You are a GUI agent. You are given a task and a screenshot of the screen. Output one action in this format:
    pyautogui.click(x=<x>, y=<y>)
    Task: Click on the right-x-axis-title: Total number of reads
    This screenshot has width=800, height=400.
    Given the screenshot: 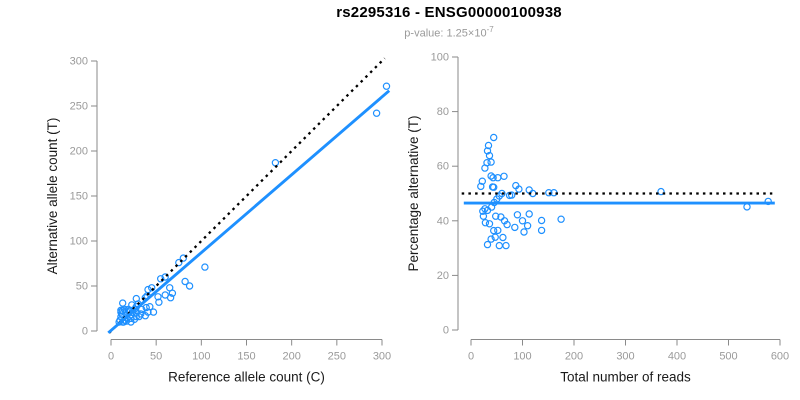 What is the action you would take?
    pyautogui.click(x=625, y=377)
    